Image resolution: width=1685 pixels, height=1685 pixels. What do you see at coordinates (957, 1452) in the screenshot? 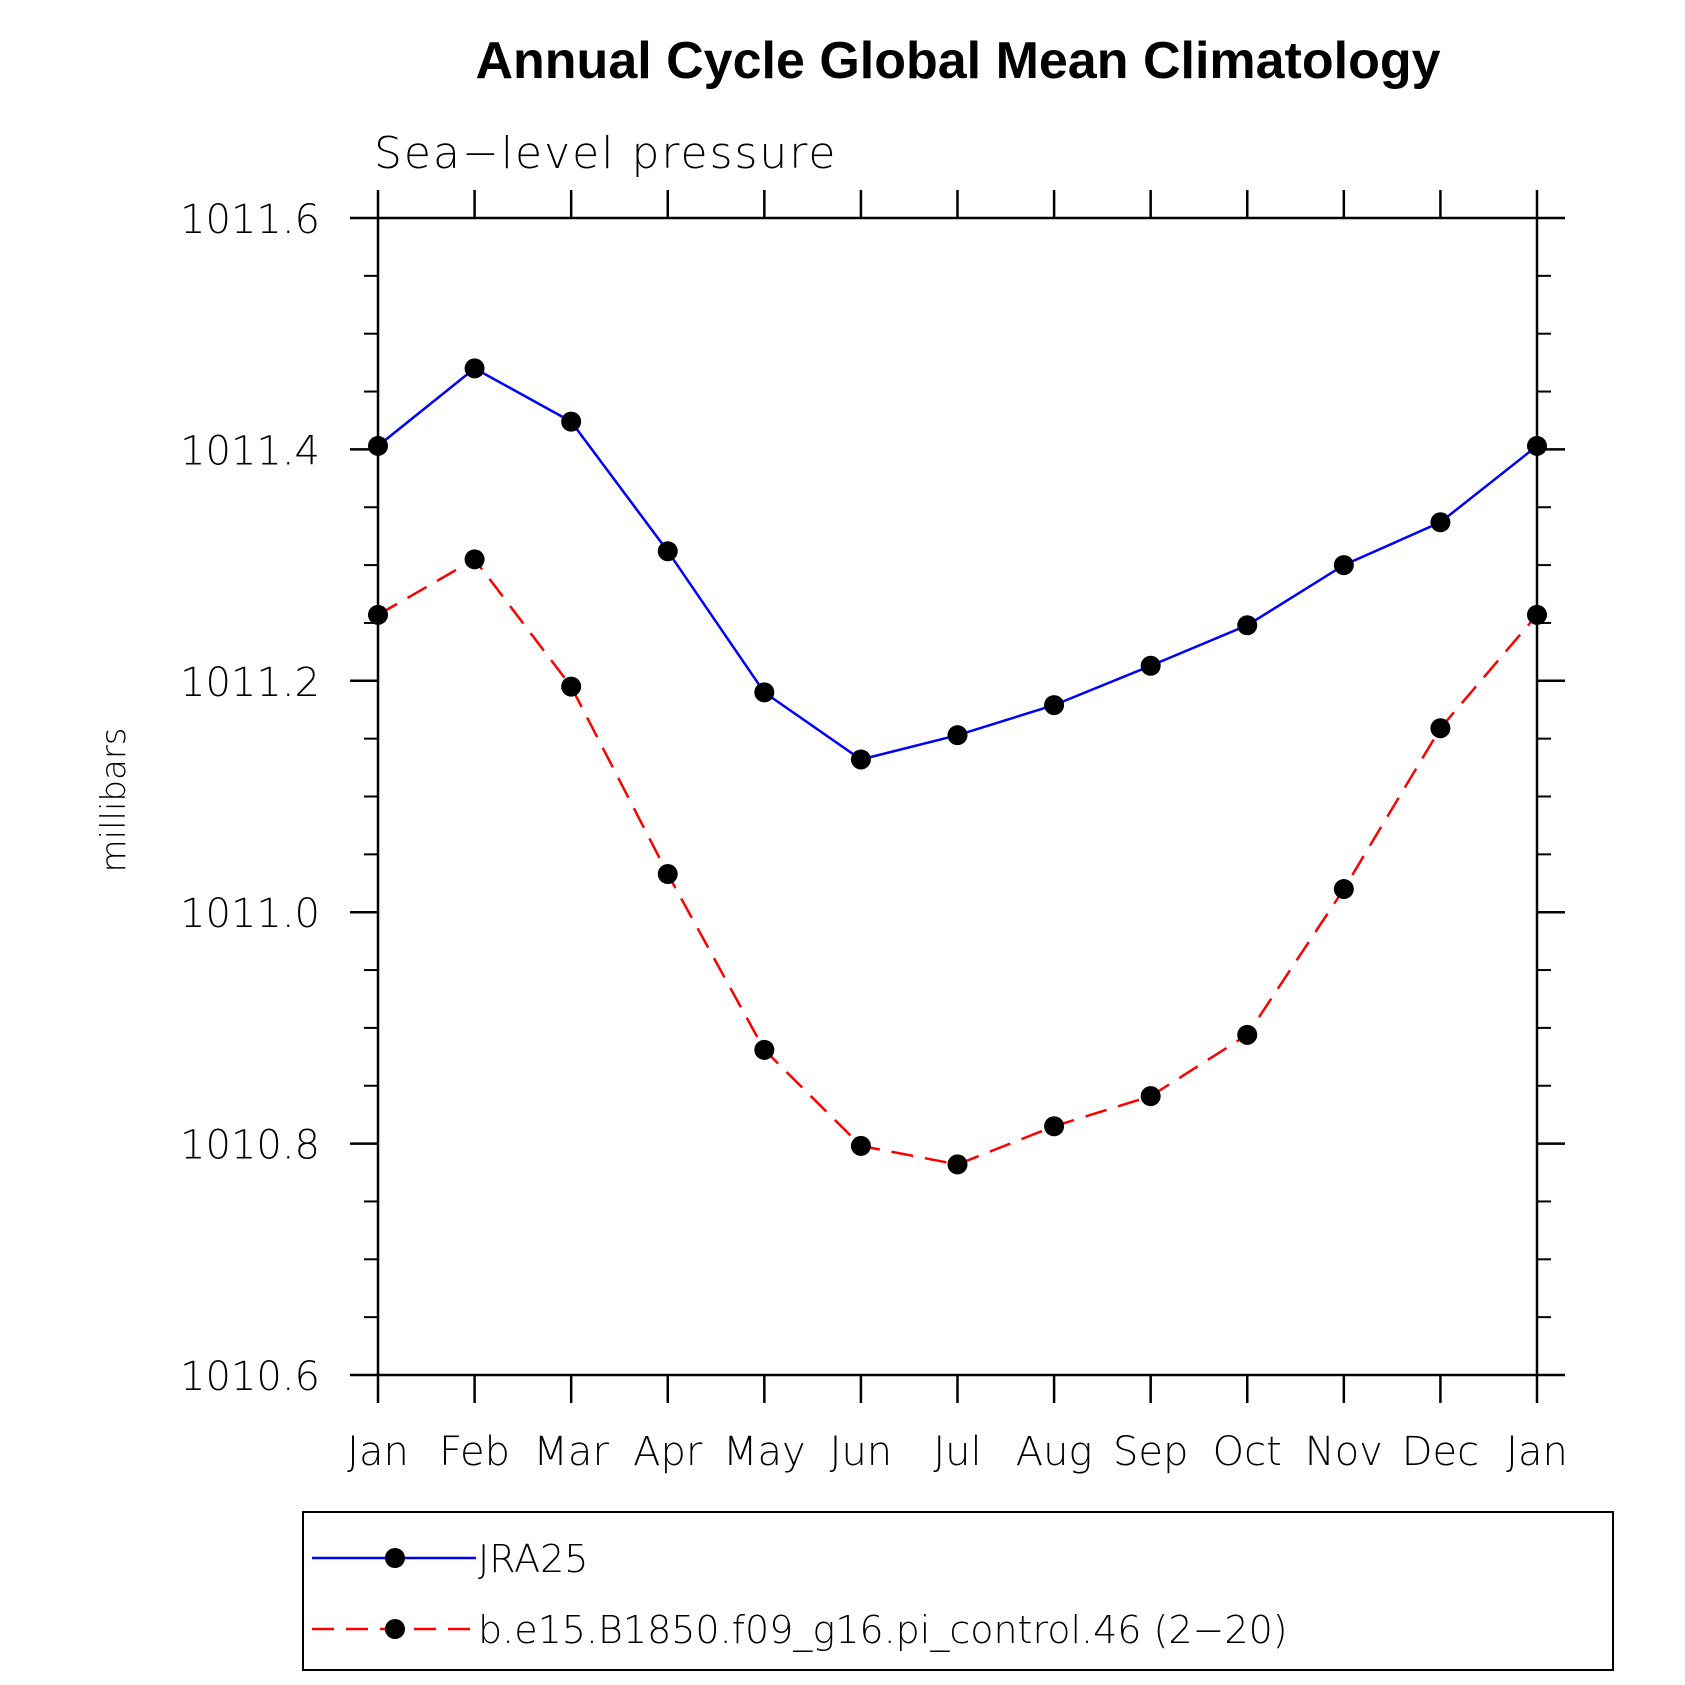
I see `x-tick-label: Jul` at bounding box center [957, 1452].